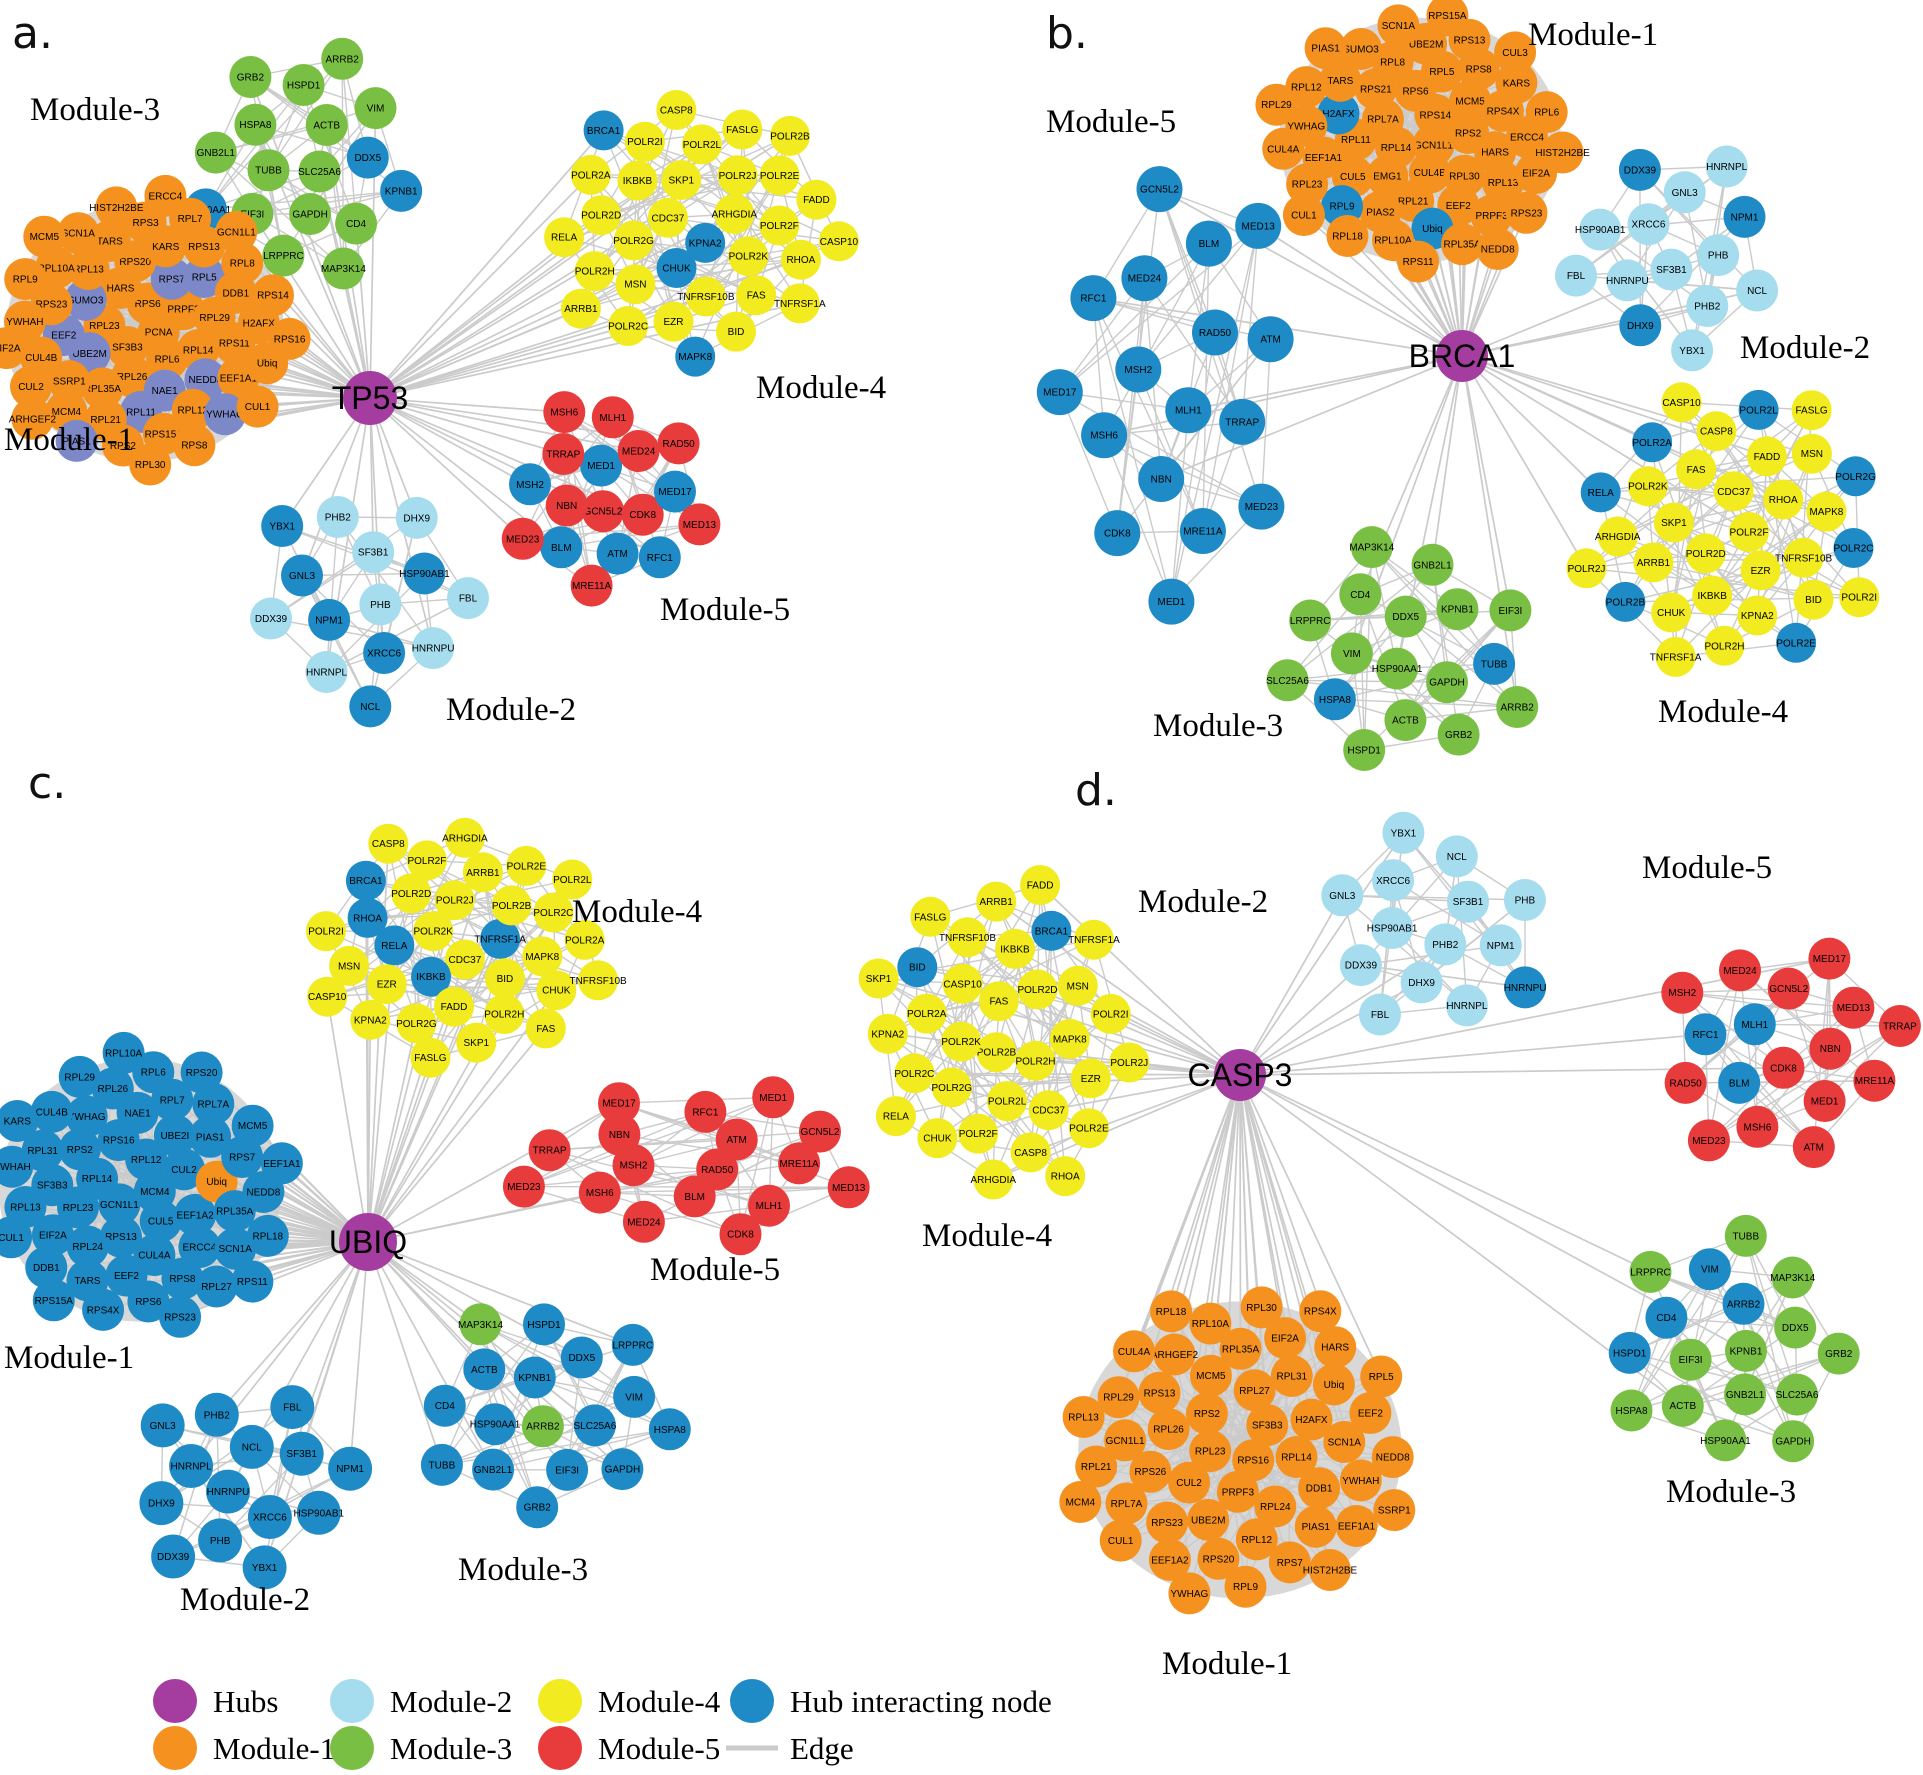 The height and width of the screenshot is (1775, 1923). I want to click on node-NEDD8, so click(1392, 1457).